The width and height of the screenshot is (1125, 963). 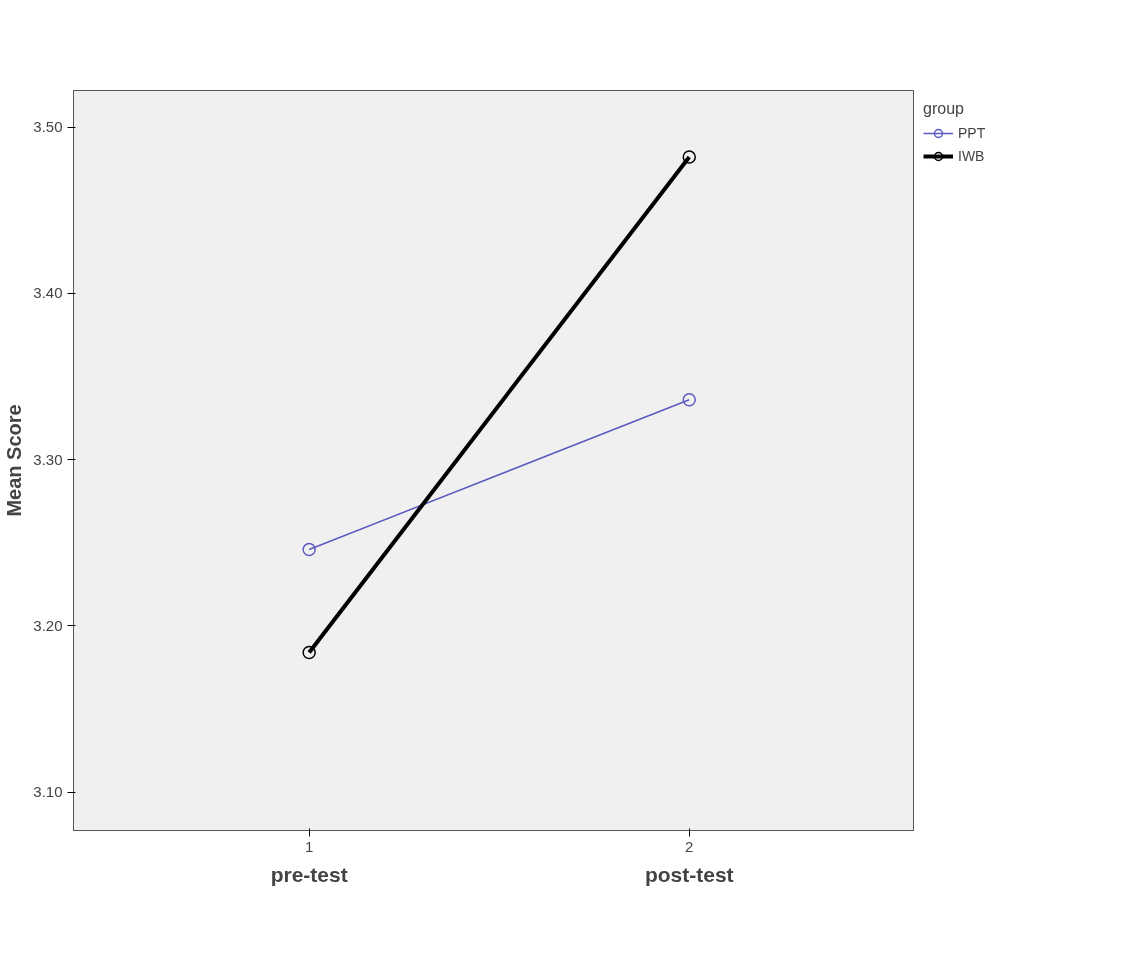 What do you see at coordinates (48, 625) in the screenshot?
I see `y-tick-label: 3.20` at bounding box center [48, 625].